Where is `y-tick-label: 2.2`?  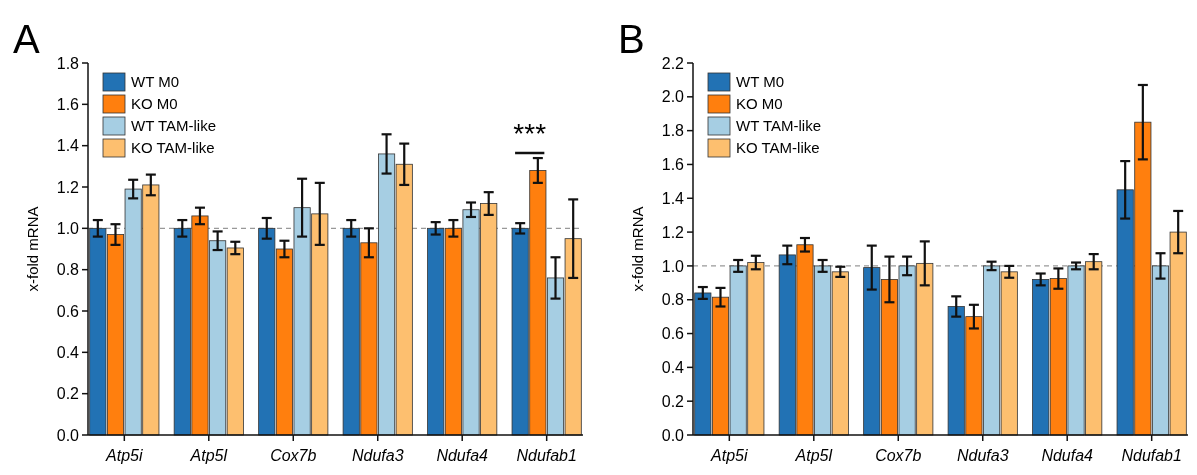
y-tick-label: 2.2 is located at coordinates (673, 63).